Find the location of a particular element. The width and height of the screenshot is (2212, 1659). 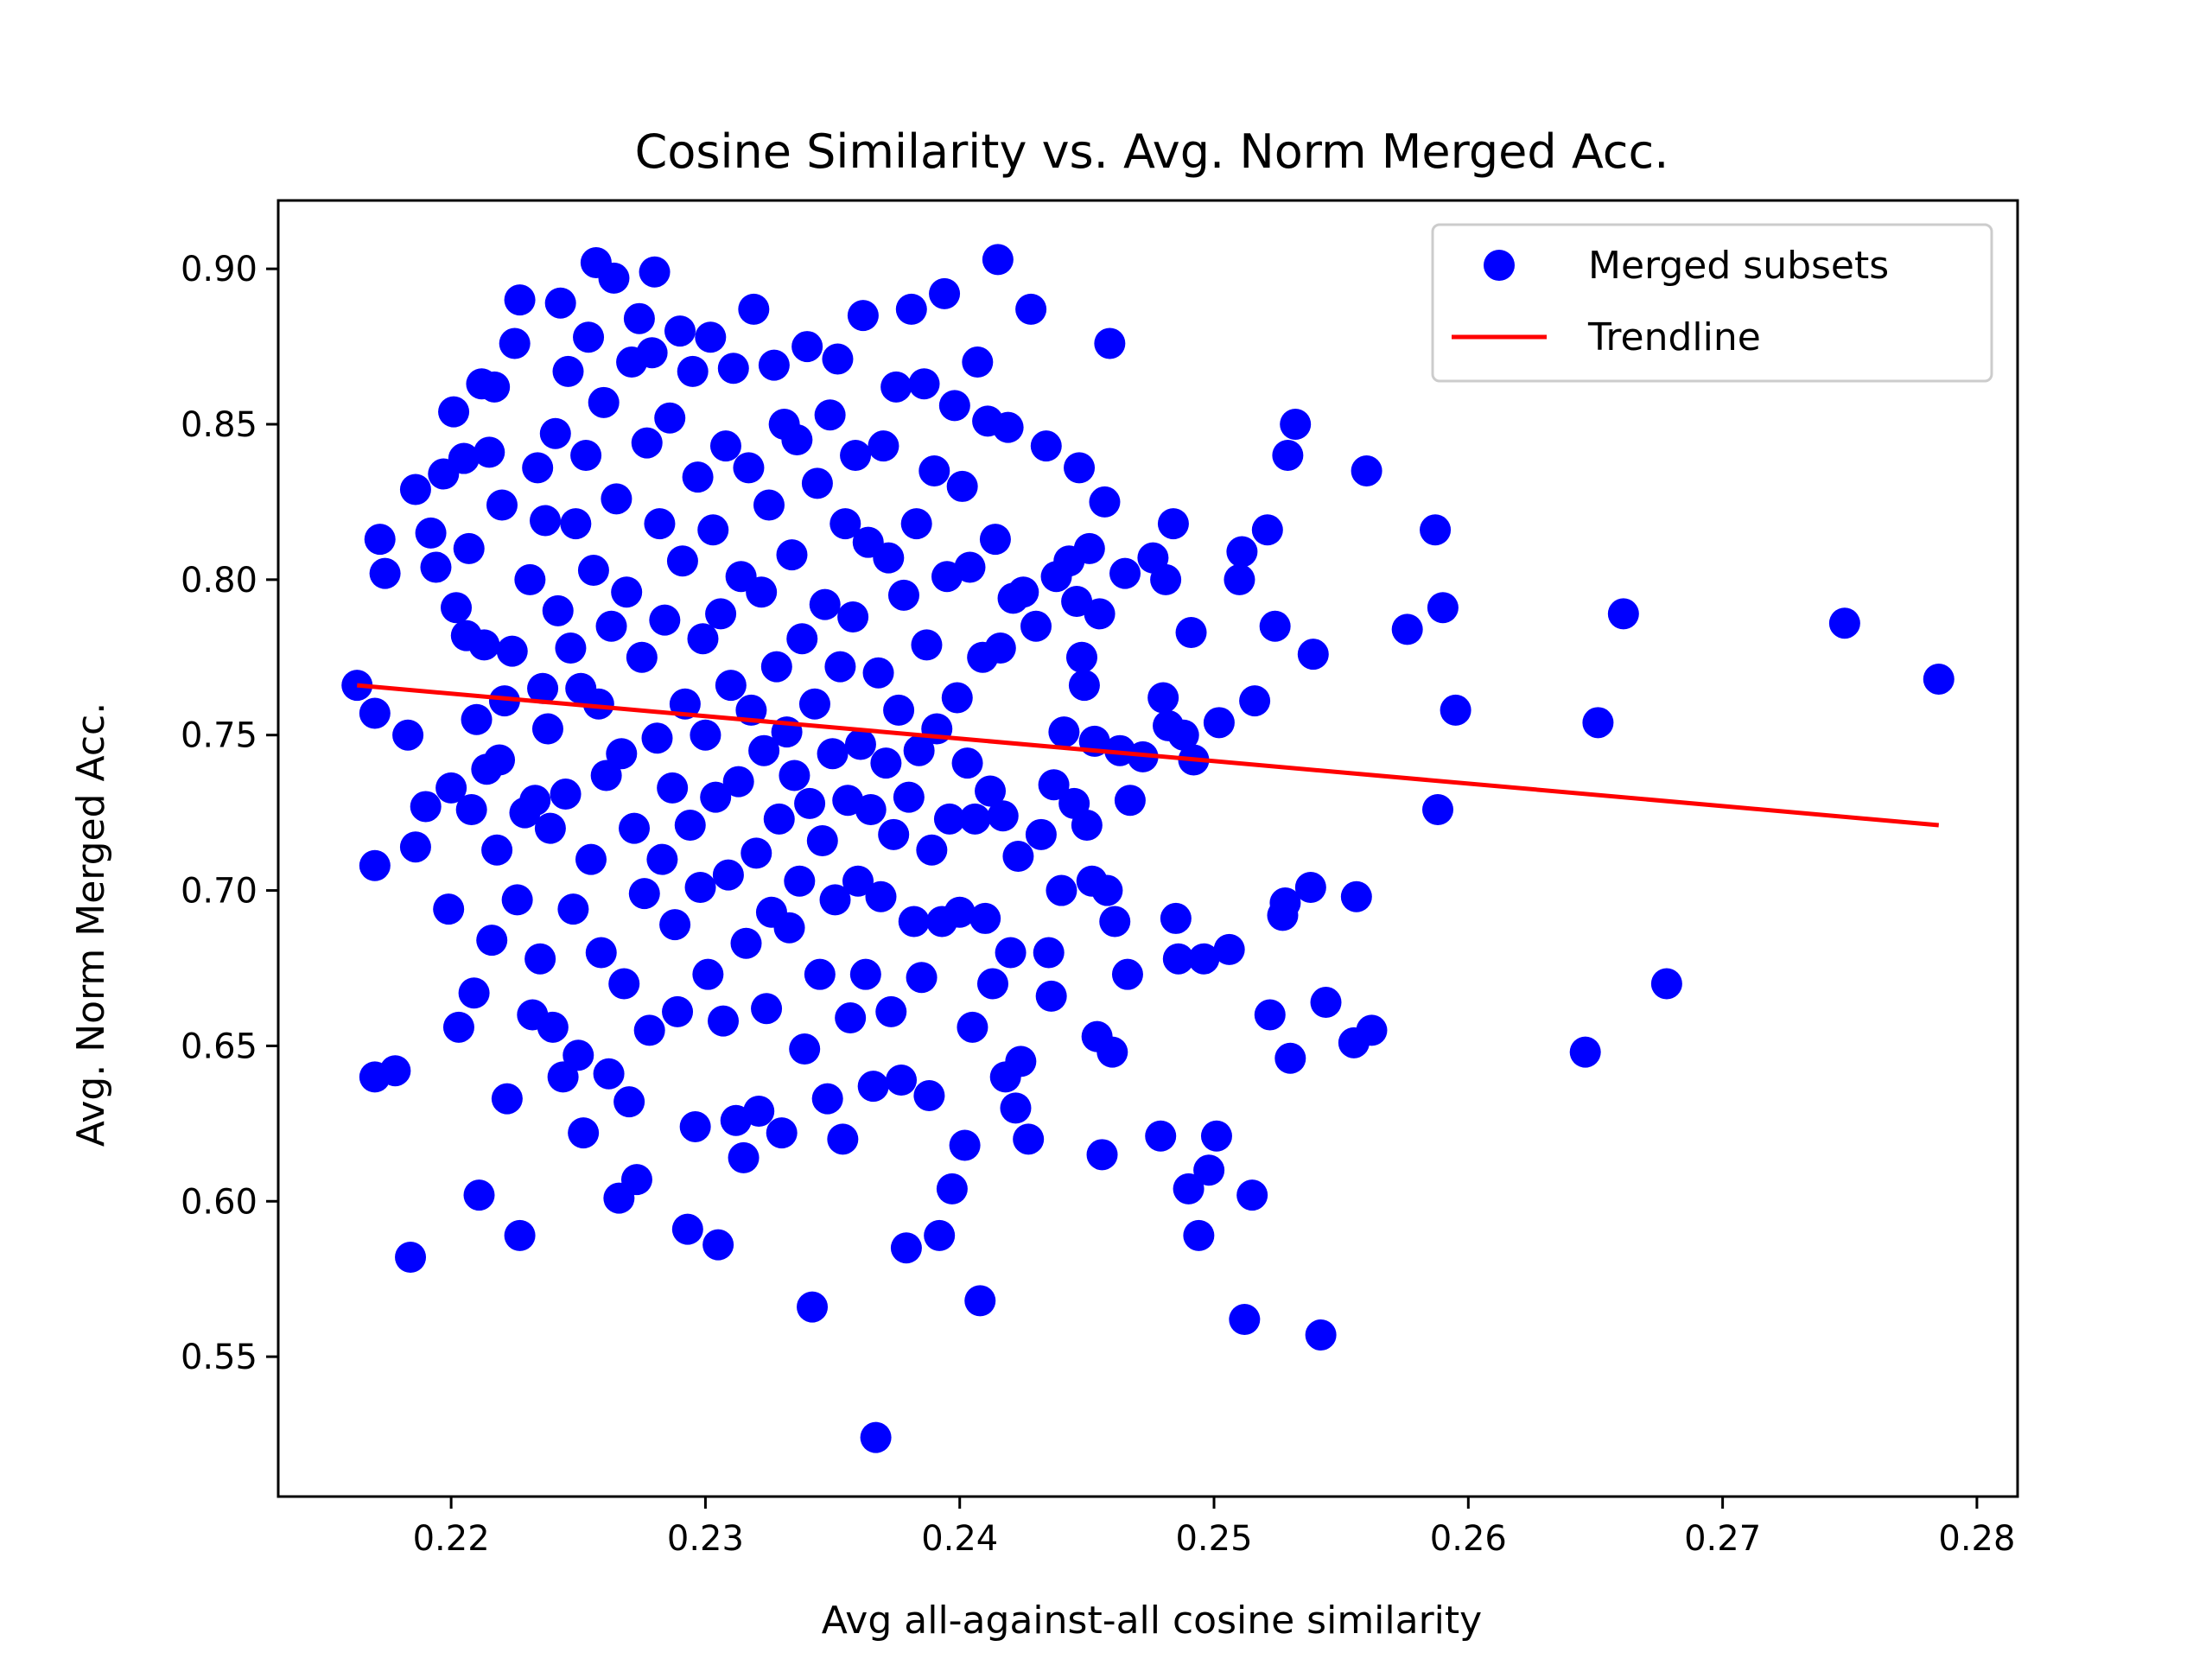

x-tick-label: 0.26 is located at coordinates (1468, 1539).